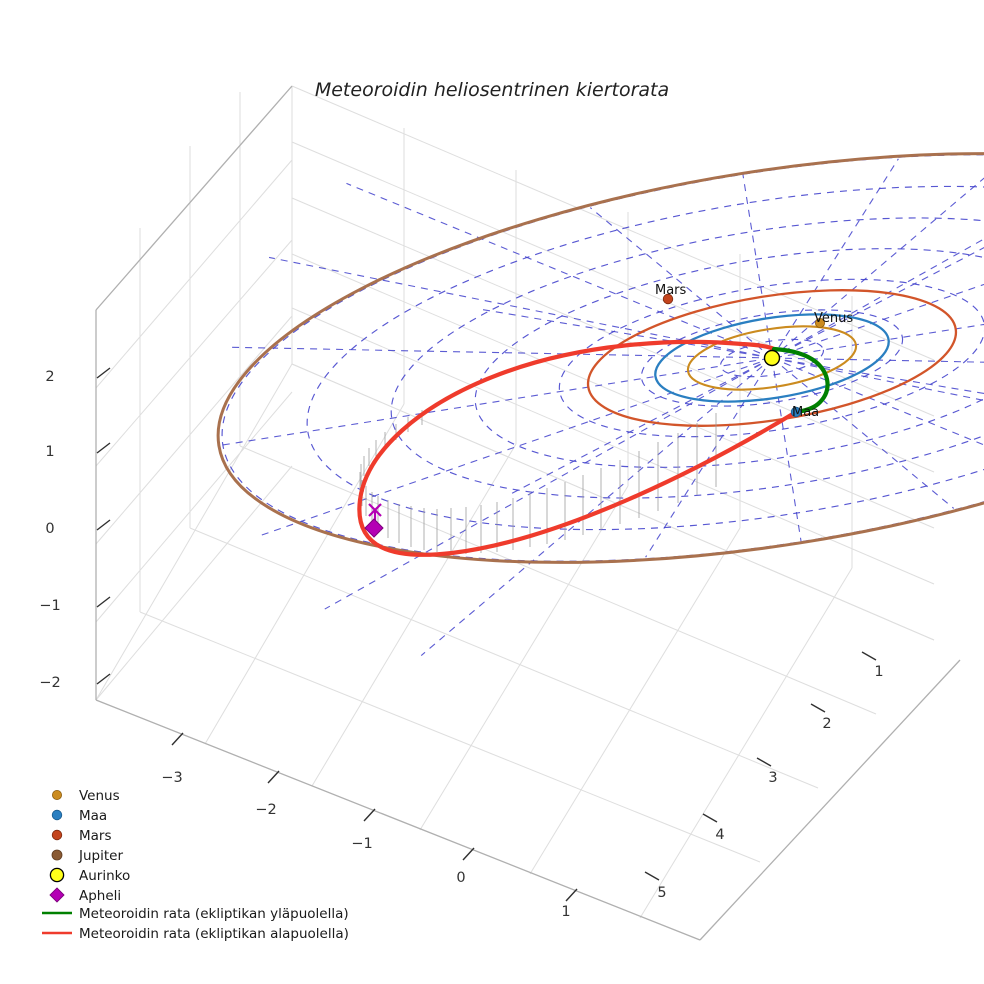 The width and height of the screenshot is (984, 984). I want to click on legend-label-apheli: Apheli, so click(100, 896).